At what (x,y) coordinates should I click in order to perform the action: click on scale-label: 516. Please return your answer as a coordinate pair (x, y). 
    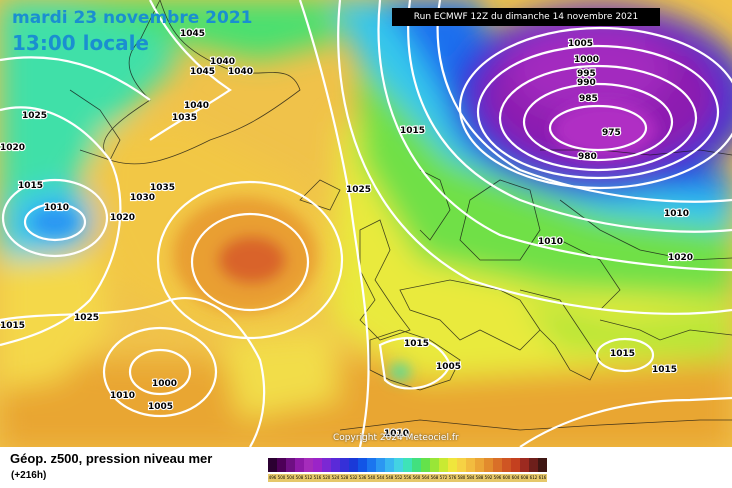
    Looking at the image, I should click on (317, 478).